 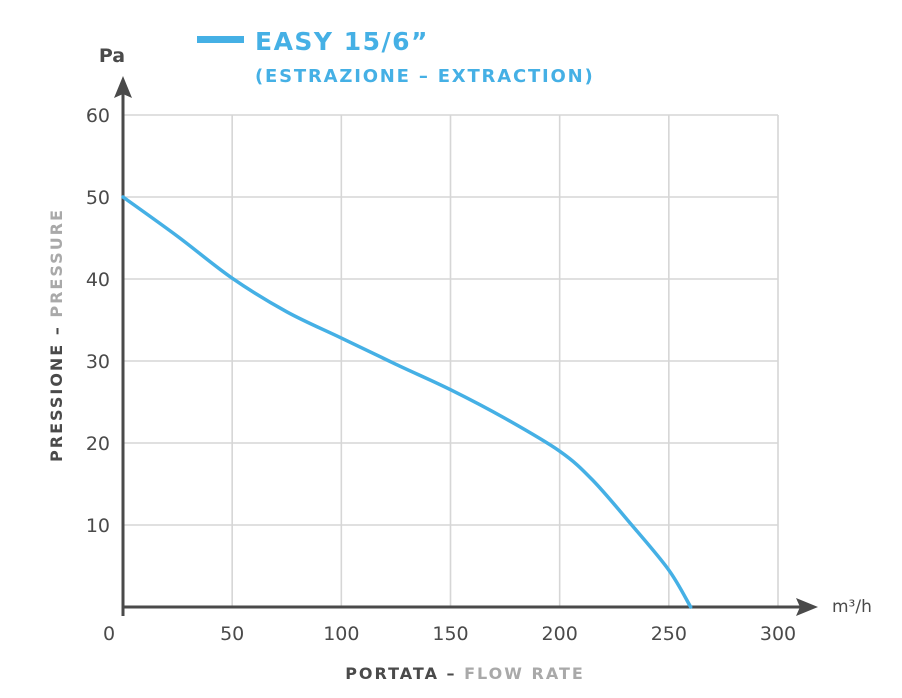 I want to click on y-tick-label: 60, so click(x=98, y=116).